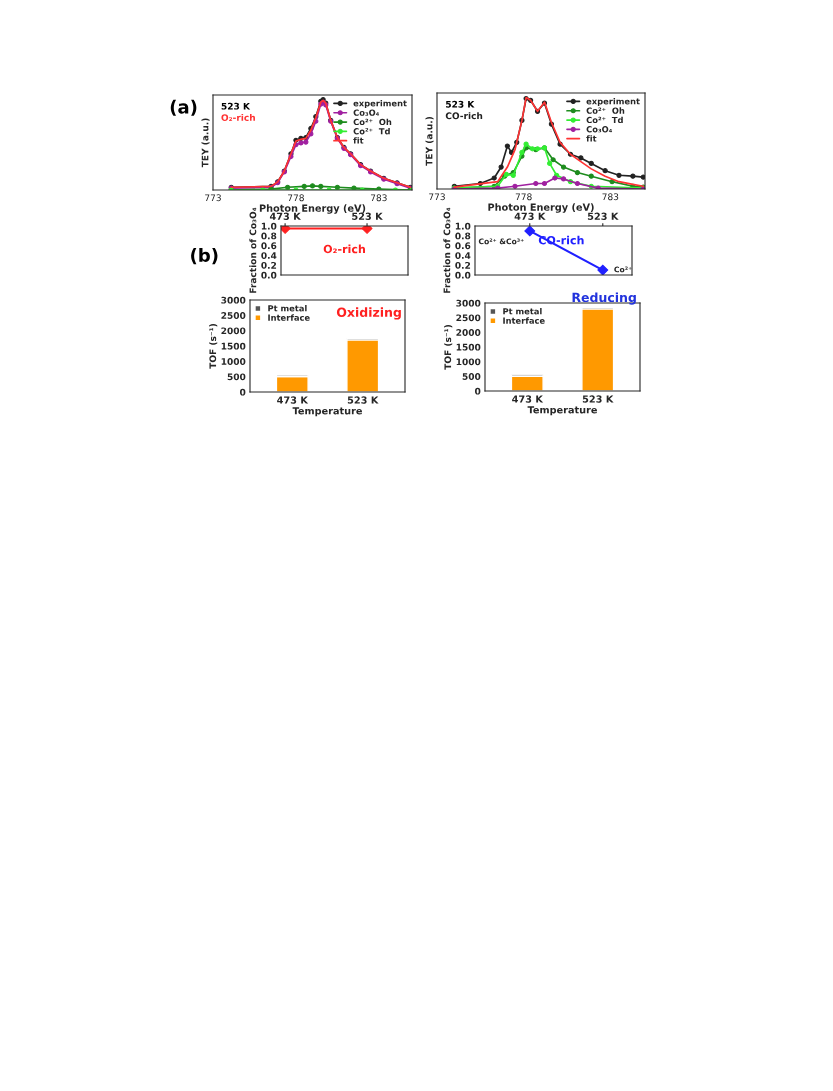 The image size is (833, 1091). I want to click on annotation: Reducing, so click(604, 298).